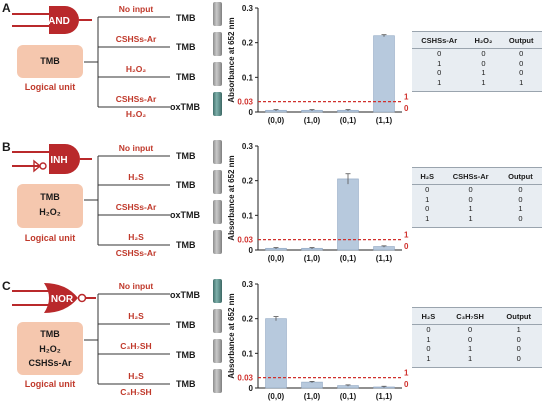 Image resolution: width=546 pixels, height=409 pixels. Describe the element at coordinates (136, 392) in the screenshot. I see `branch-input-4b: C₃H₇SH` at that location.